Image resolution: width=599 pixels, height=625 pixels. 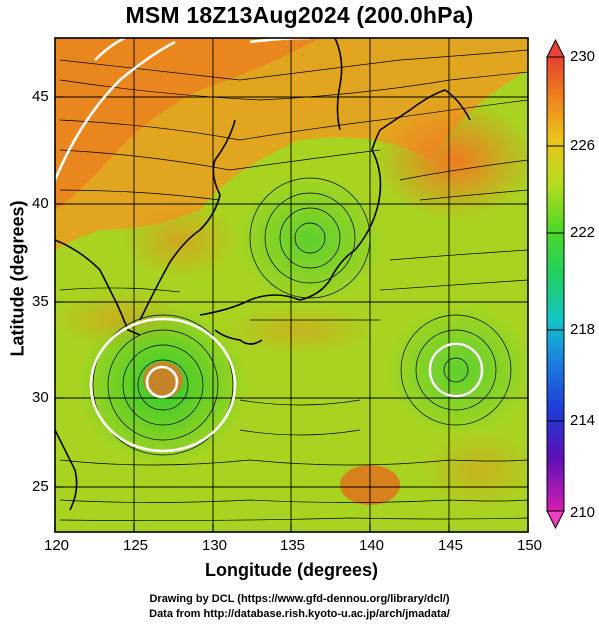 What do you see at coordinates (40, 96) in the screenshot?
I see `y-tick-label: 45` at bounding box center [40, 96].